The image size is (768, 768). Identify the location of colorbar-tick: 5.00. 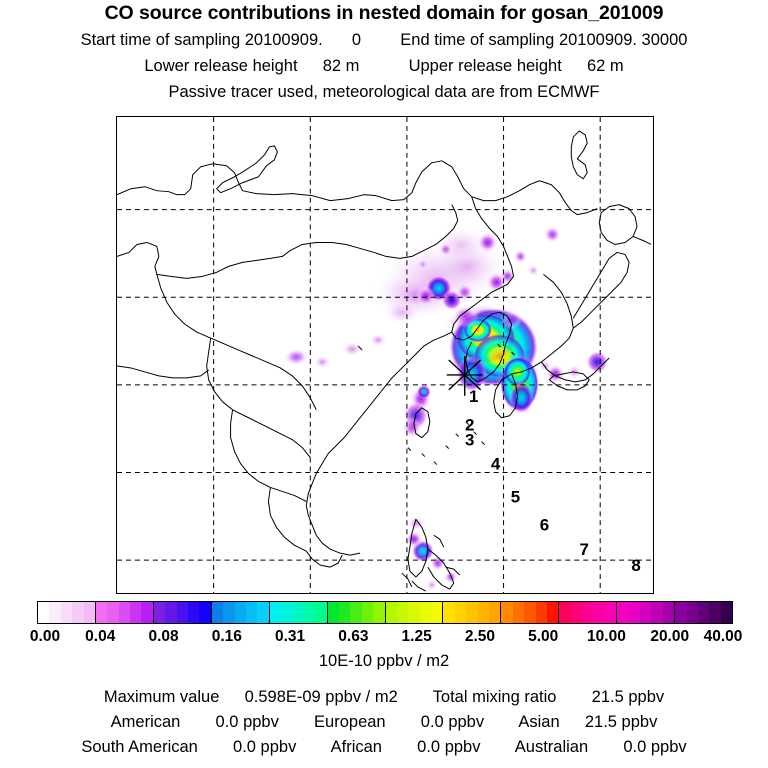
(543, 636).